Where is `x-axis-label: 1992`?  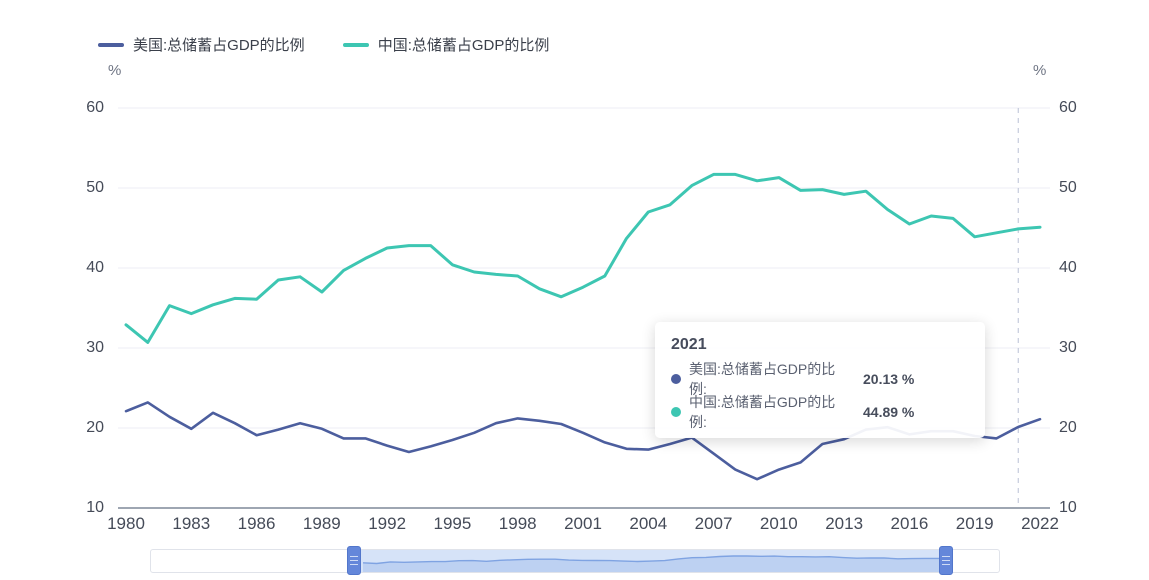
x-axis-label: 1992 is located at coordinates (387, 523).